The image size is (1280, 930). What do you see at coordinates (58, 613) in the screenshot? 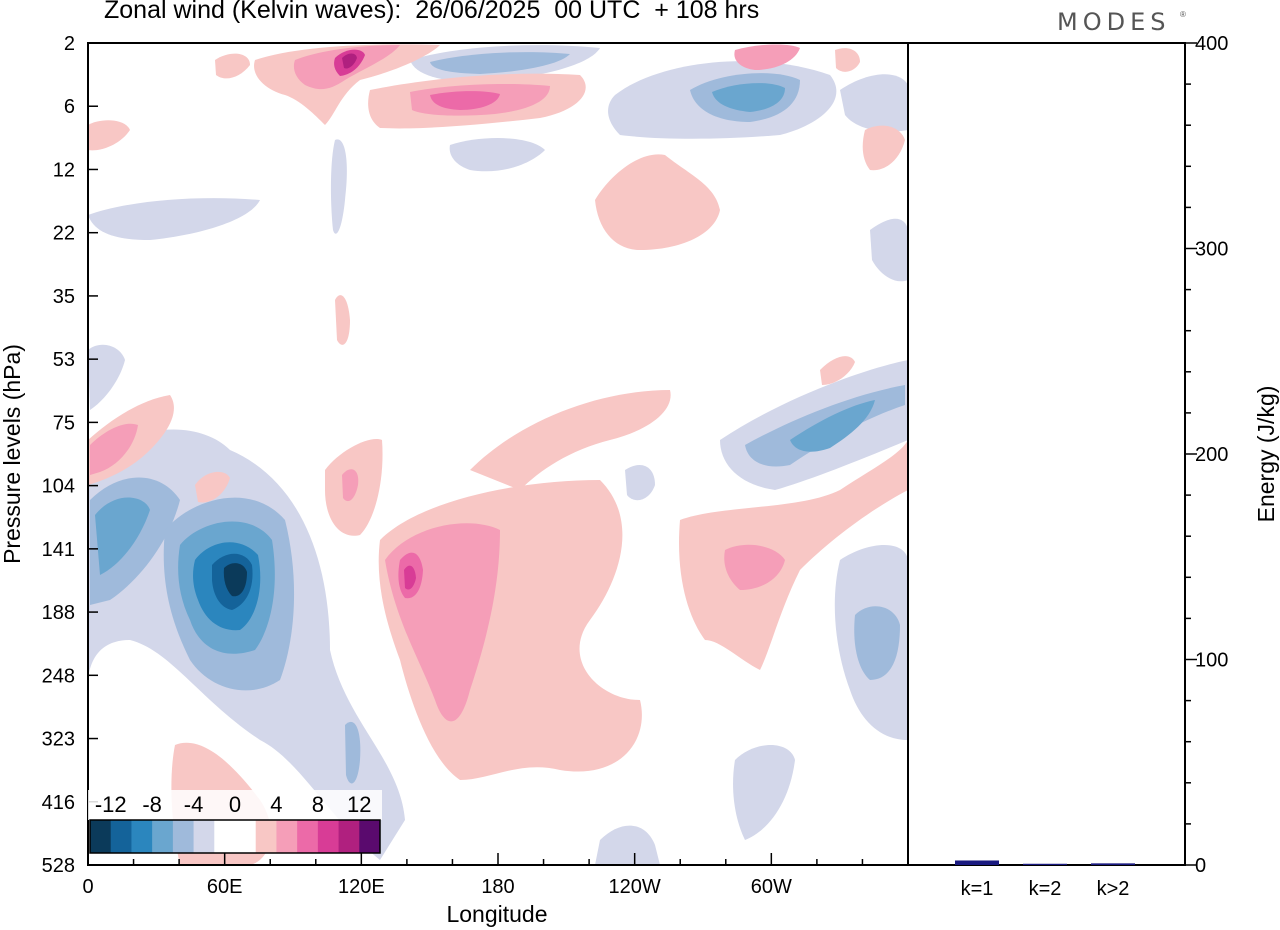
I see `y-tick-label: 188` at bounding box center [58, 613].